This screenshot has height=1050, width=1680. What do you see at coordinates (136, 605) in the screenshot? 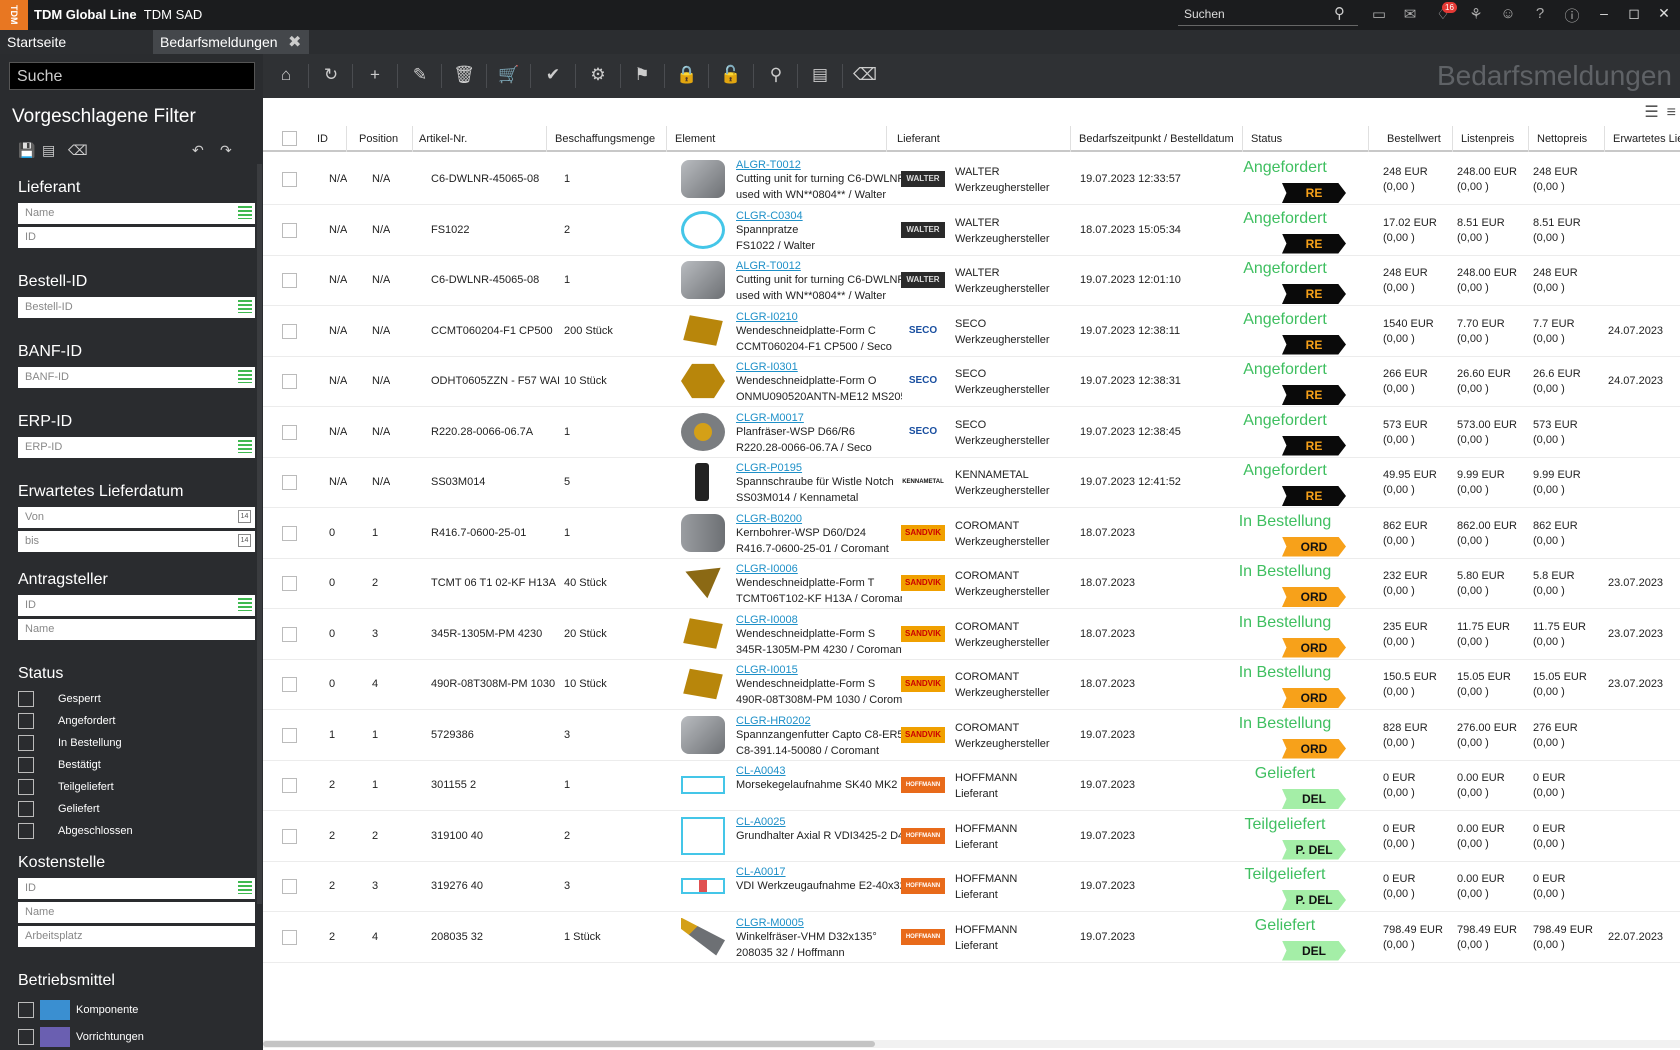
I see `antragsteller-id-field: ID` at bounding box center [136, 605].